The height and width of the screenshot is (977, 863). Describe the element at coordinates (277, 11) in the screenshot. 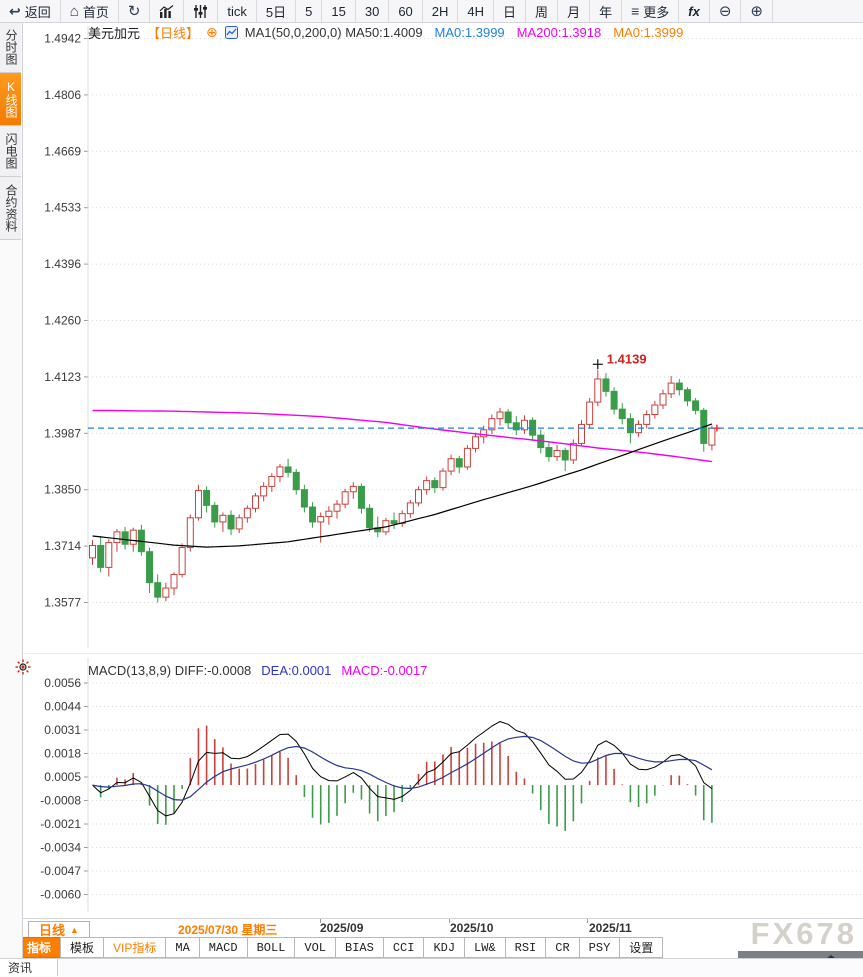

I see `interval-5d: 5日` at that location.